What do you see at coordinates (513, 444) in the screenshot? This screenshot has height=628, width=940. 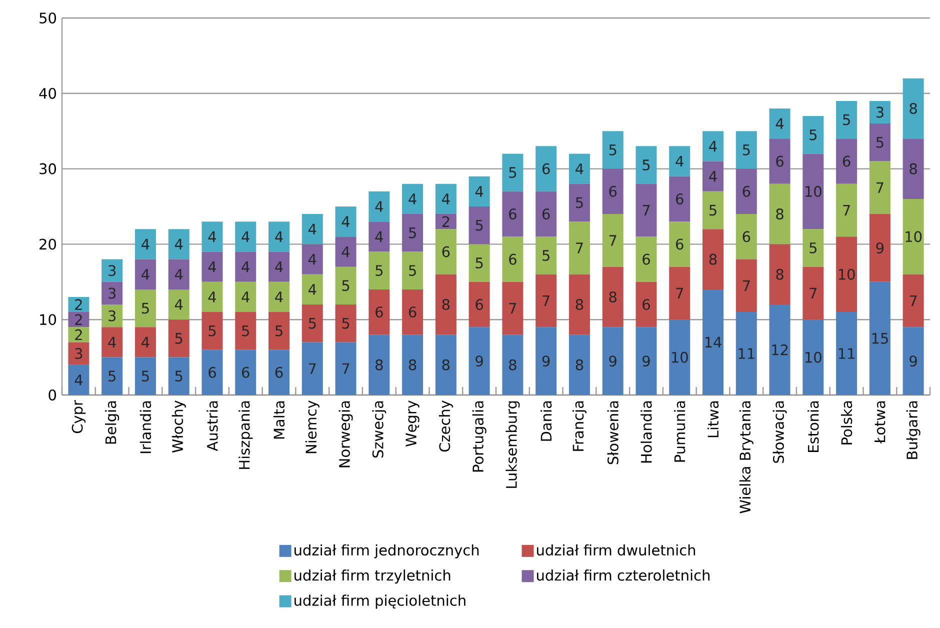 I see `x-tick-label: Luksemburg` at bounding box center [513, 444].